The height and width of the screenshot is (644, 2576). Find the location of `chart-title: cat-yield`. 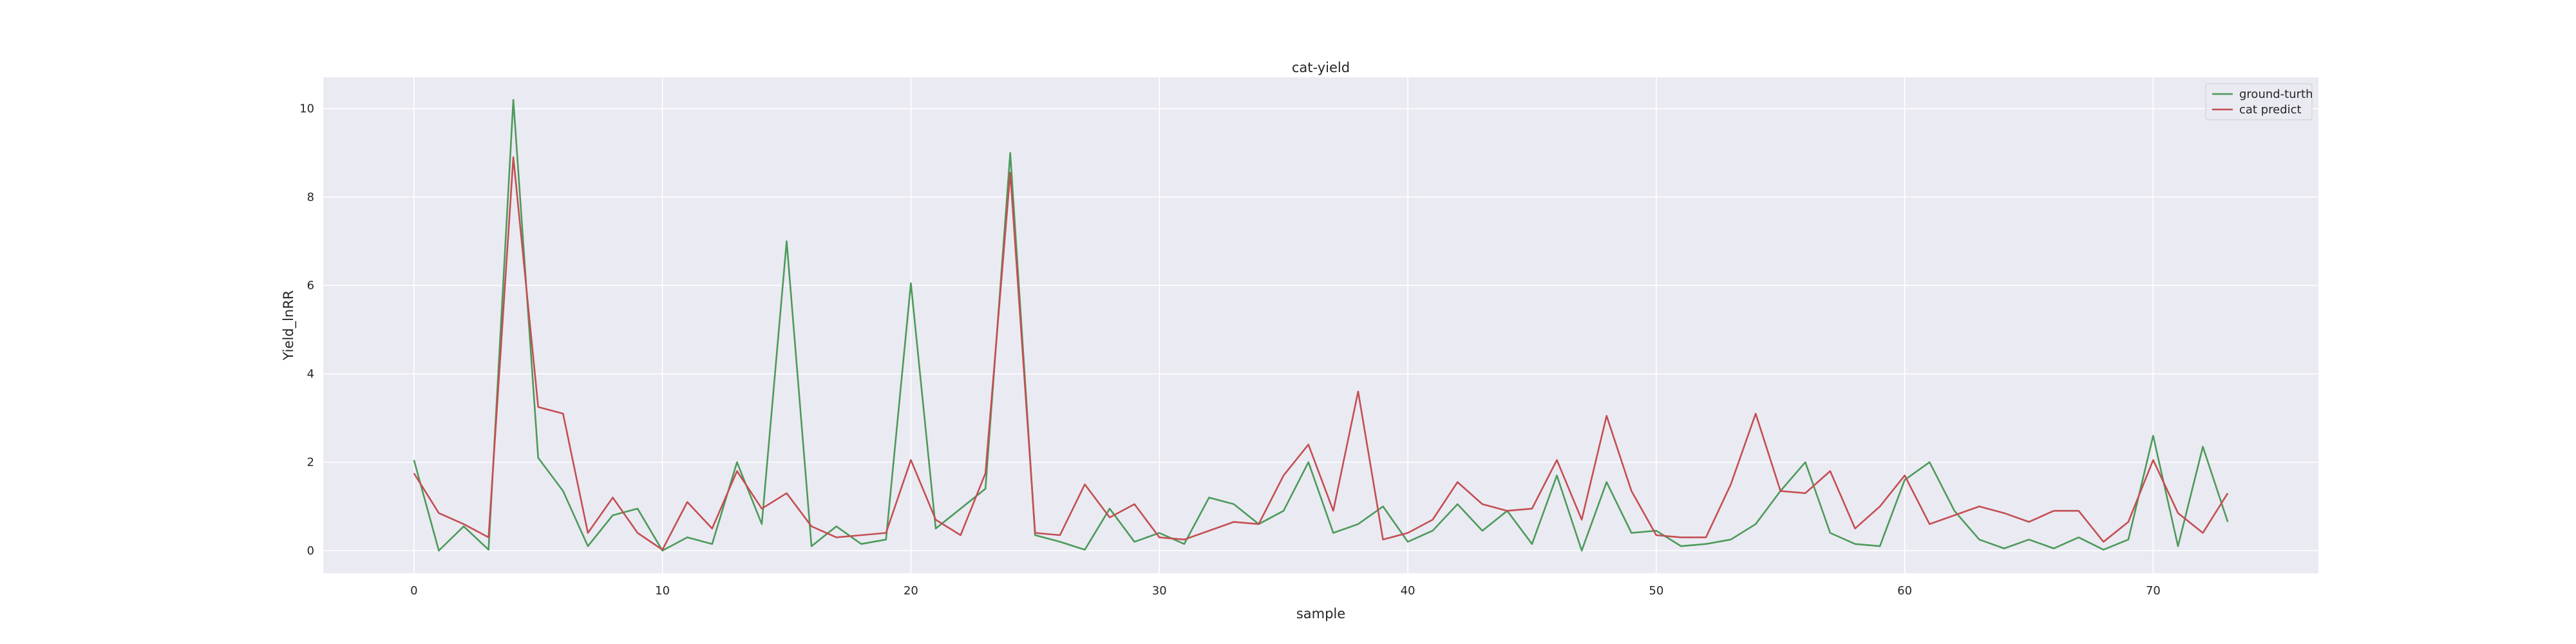

chart-title: cat-yield is located at coordinates (1321, 67).